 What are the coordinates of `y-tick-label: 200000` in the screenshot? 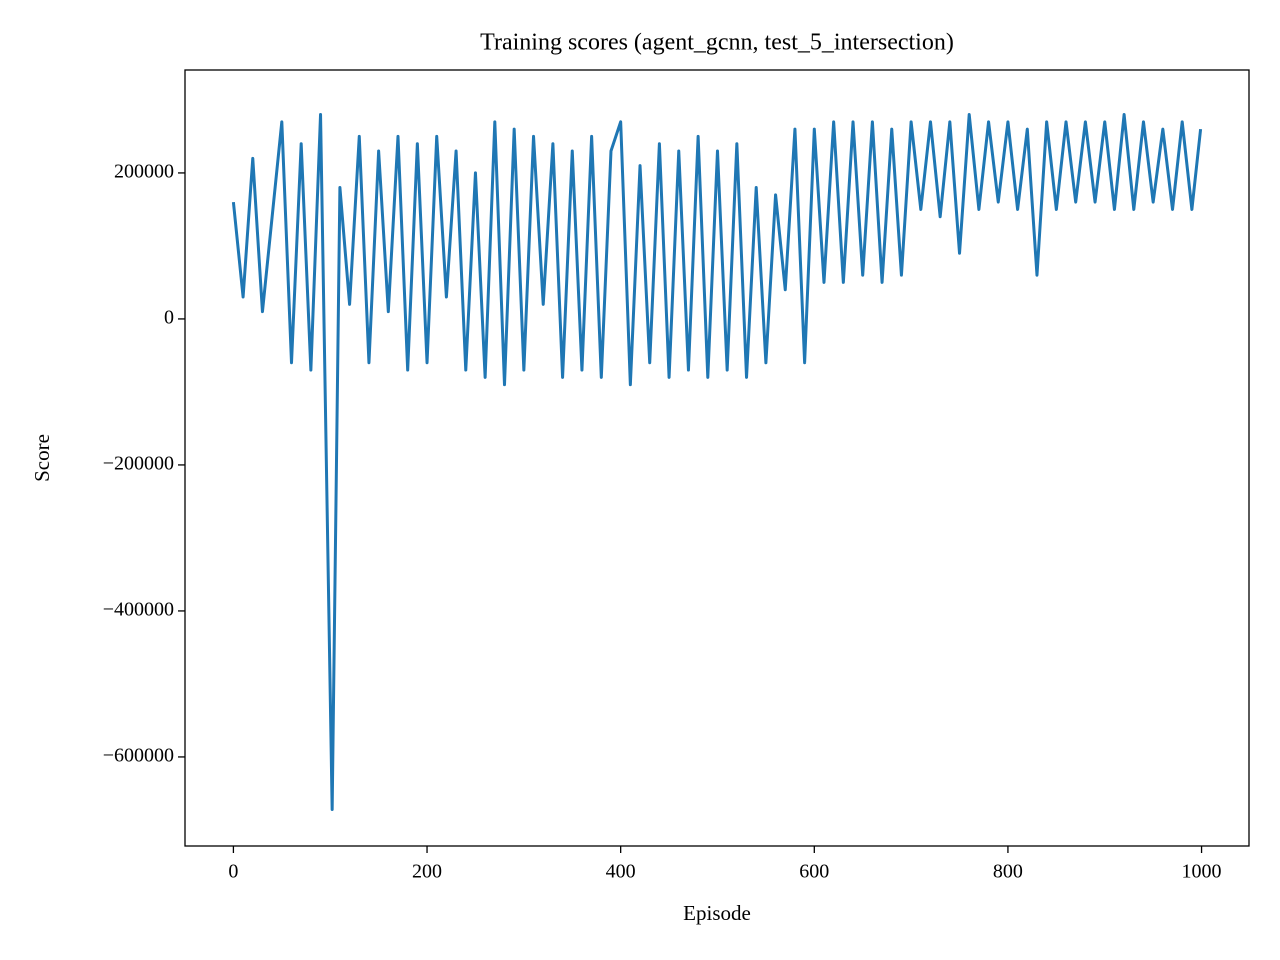 It's located at (144, 172).